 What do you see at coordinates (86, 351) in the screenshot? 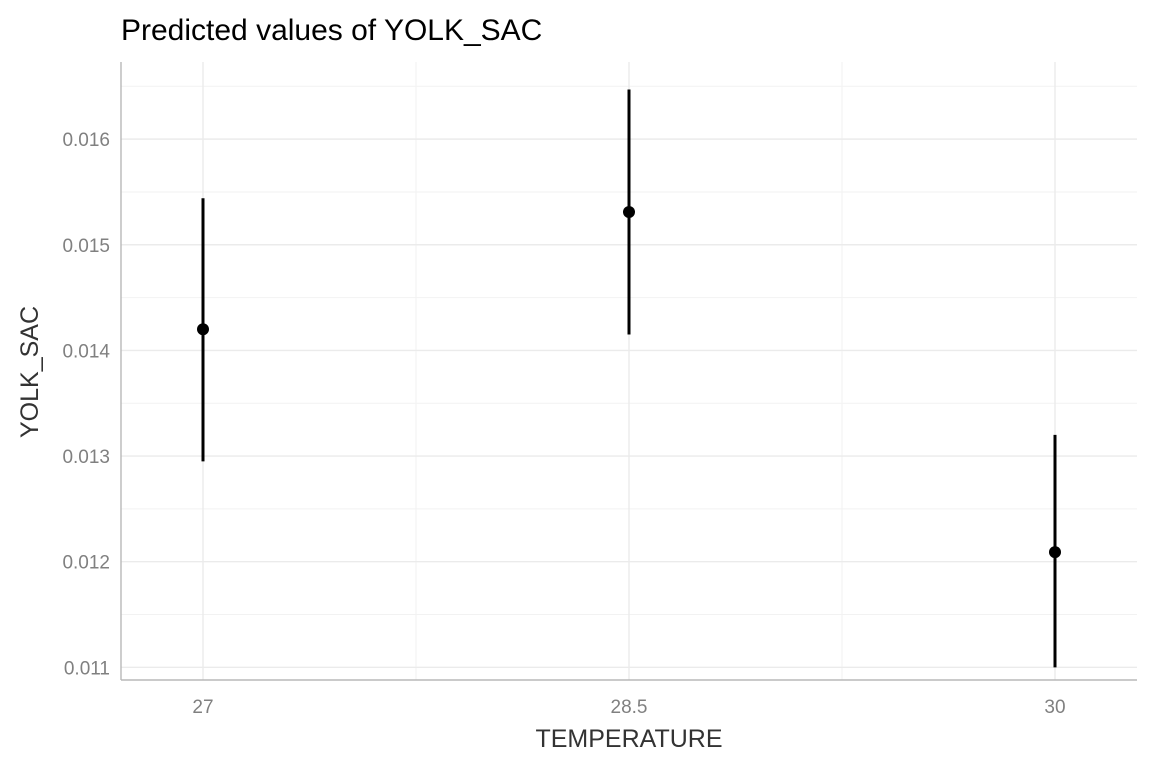
I see `y-tick-label: 0.014` at bounding box center [86, 351].